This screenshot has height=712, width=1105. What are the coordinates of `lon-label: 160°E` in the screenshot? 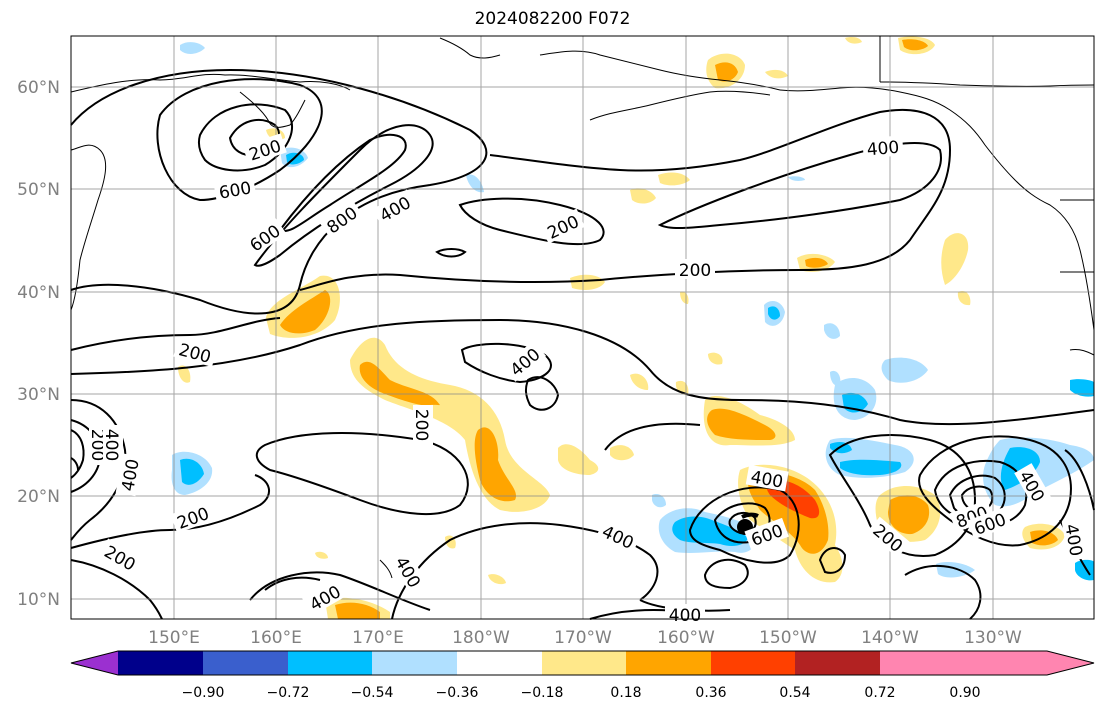 It's located at (276, 638).